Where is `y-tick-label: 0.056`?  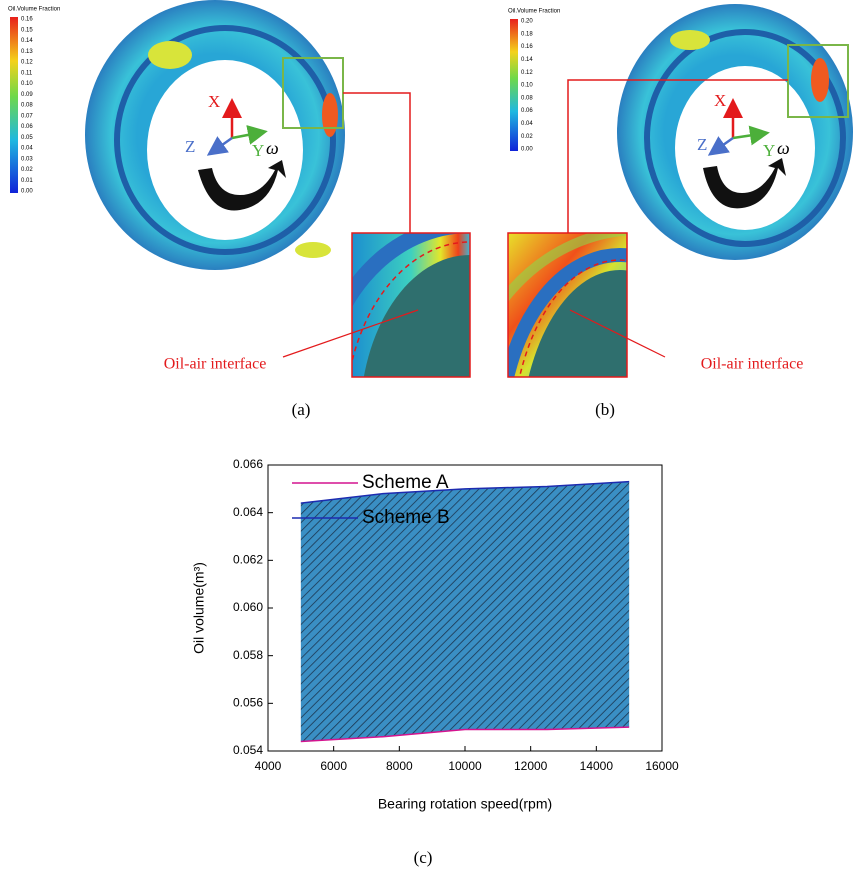
y-tick-label: 0.056 is located at coordinates (248, 703).